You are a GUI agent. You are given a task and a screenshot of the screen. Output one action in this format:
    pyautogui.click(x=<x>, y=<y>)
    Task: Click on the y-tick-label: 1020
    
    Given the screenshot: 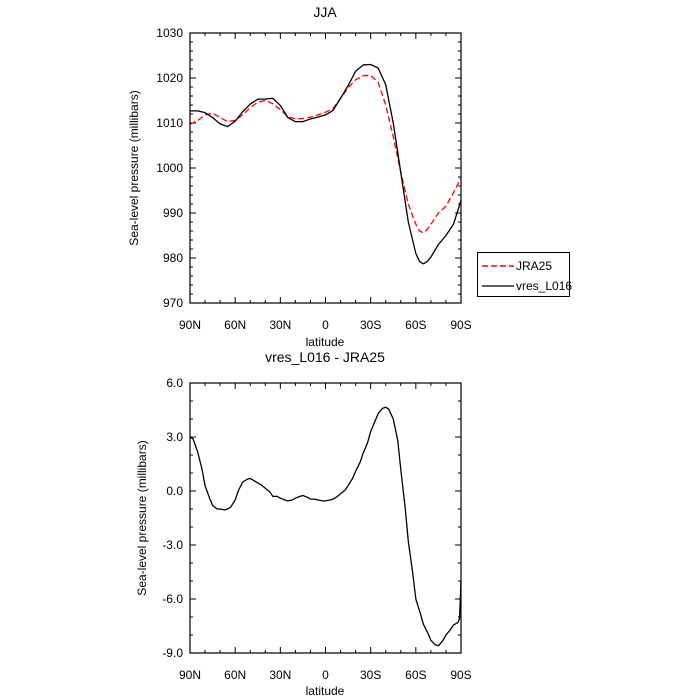 What is the action you would take?
    pyautogui.click(x=169, y=78)
    